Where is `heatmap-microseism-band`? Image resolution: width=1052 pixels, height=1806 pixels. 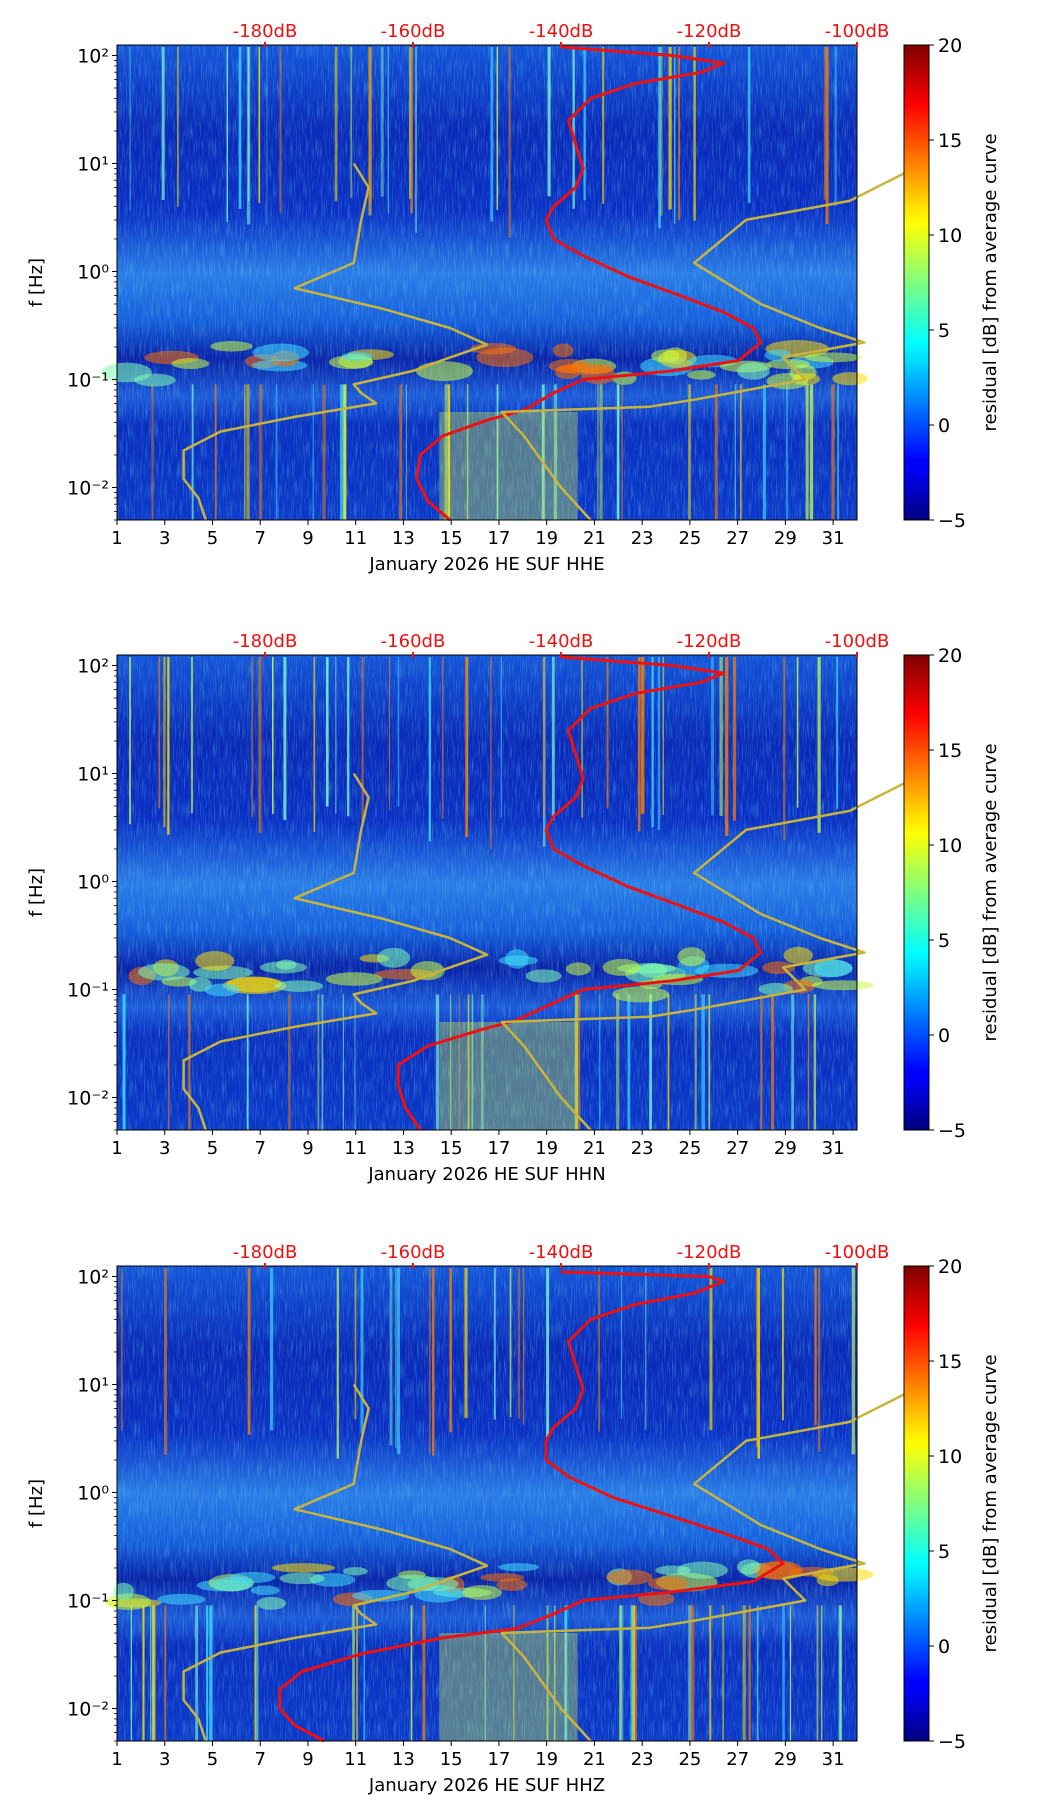
heatmap-microseism-band is located at coordinates (490, 1584).